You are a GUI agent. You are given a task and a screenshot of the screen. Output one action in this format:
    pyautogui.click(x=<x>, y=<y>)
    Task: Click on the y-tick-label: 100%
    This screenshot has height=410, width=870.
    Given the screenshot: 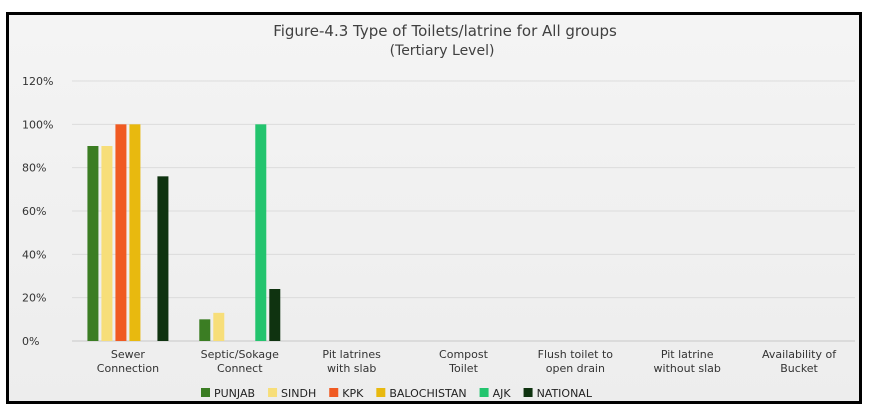 What is the action you would take?
    pyautogui.click(x=37, y=124)
    